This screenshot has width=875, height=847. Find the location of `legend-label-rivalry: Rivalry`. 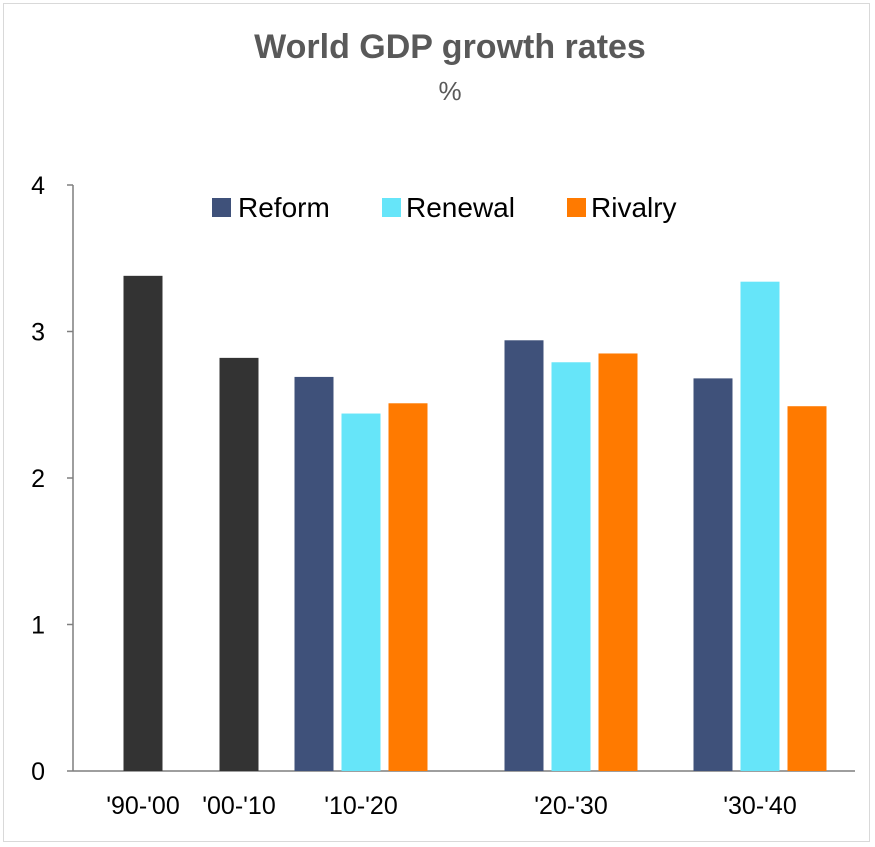

legend-label-rivalry: Rivalry is located at coordinates (634, 207).